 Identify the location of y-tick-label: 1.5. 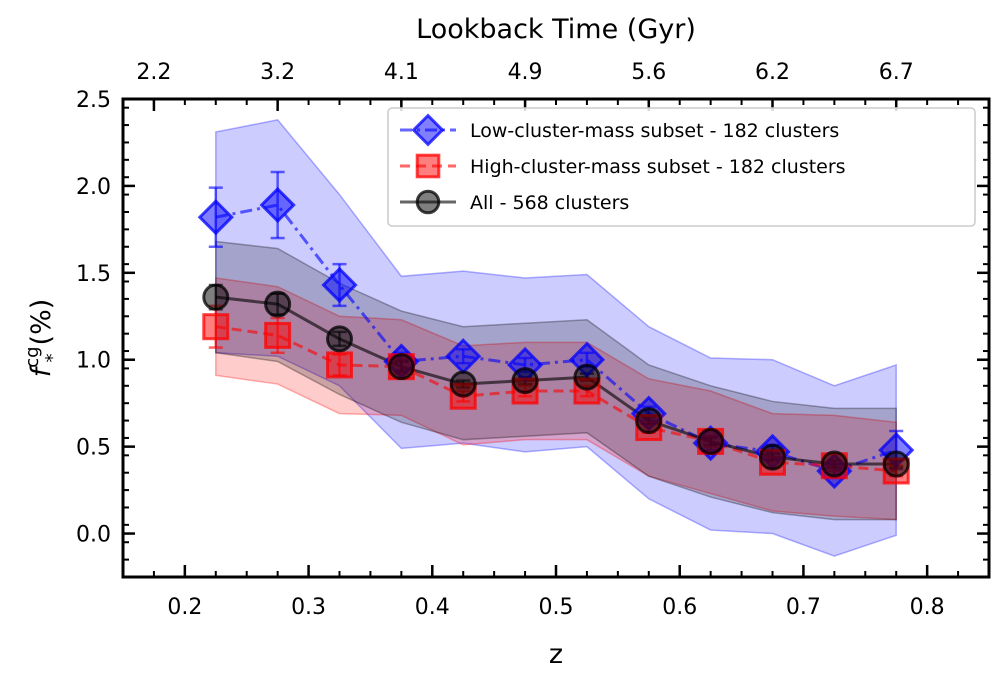
(93, 274).